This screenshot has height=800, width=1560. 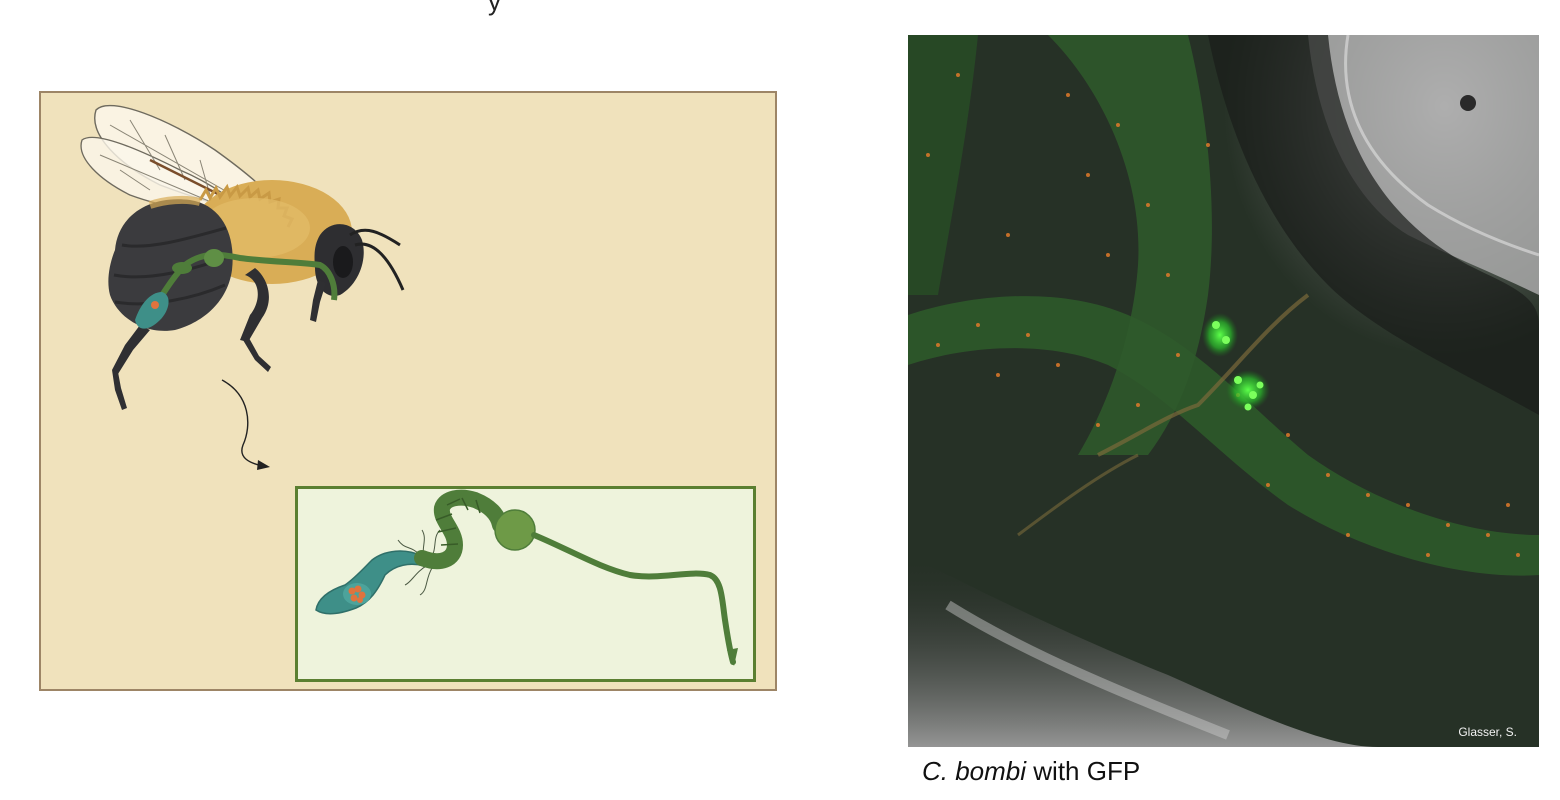 What do you see at coordinates (1236, 362) in the screenshot?
I see `gfp-signal` at bounding box center [1236, 362].